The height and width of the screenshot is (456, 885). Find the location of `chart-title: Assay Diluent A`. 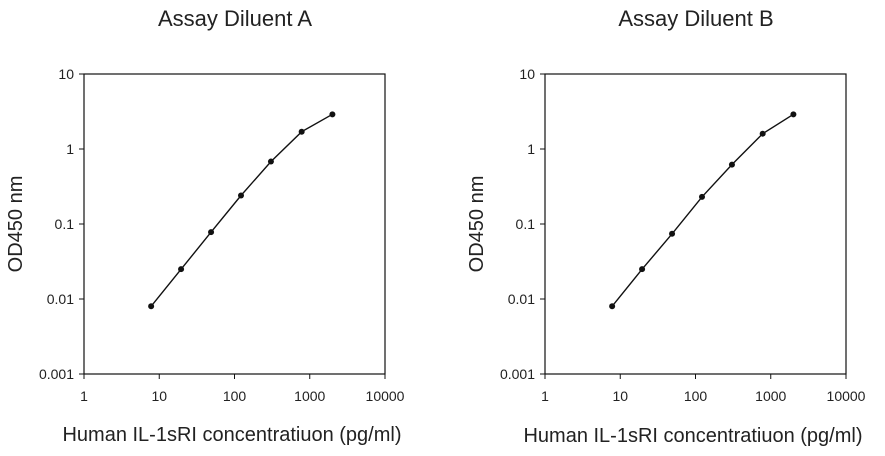

chart-title: Assay Diluent A is located at coordinates (235, 18).